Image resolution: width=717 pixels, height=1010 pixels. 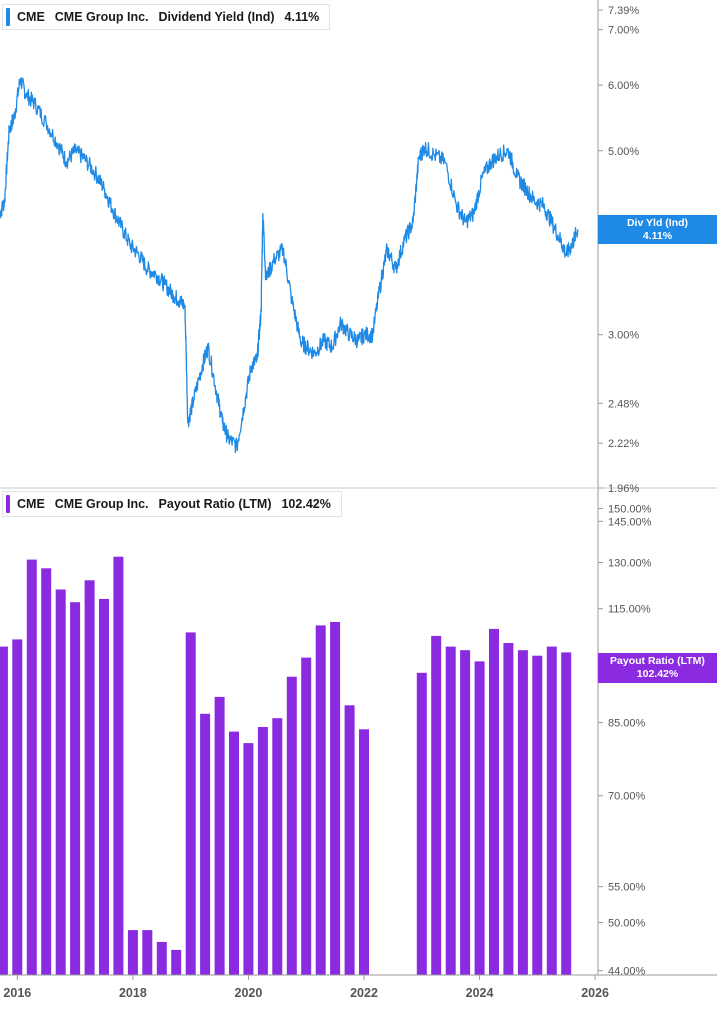 What do you see at coordinates (133, 993) in the screenshot?
I see `x-tick-label: 2018` at bounding box center [133, 993].